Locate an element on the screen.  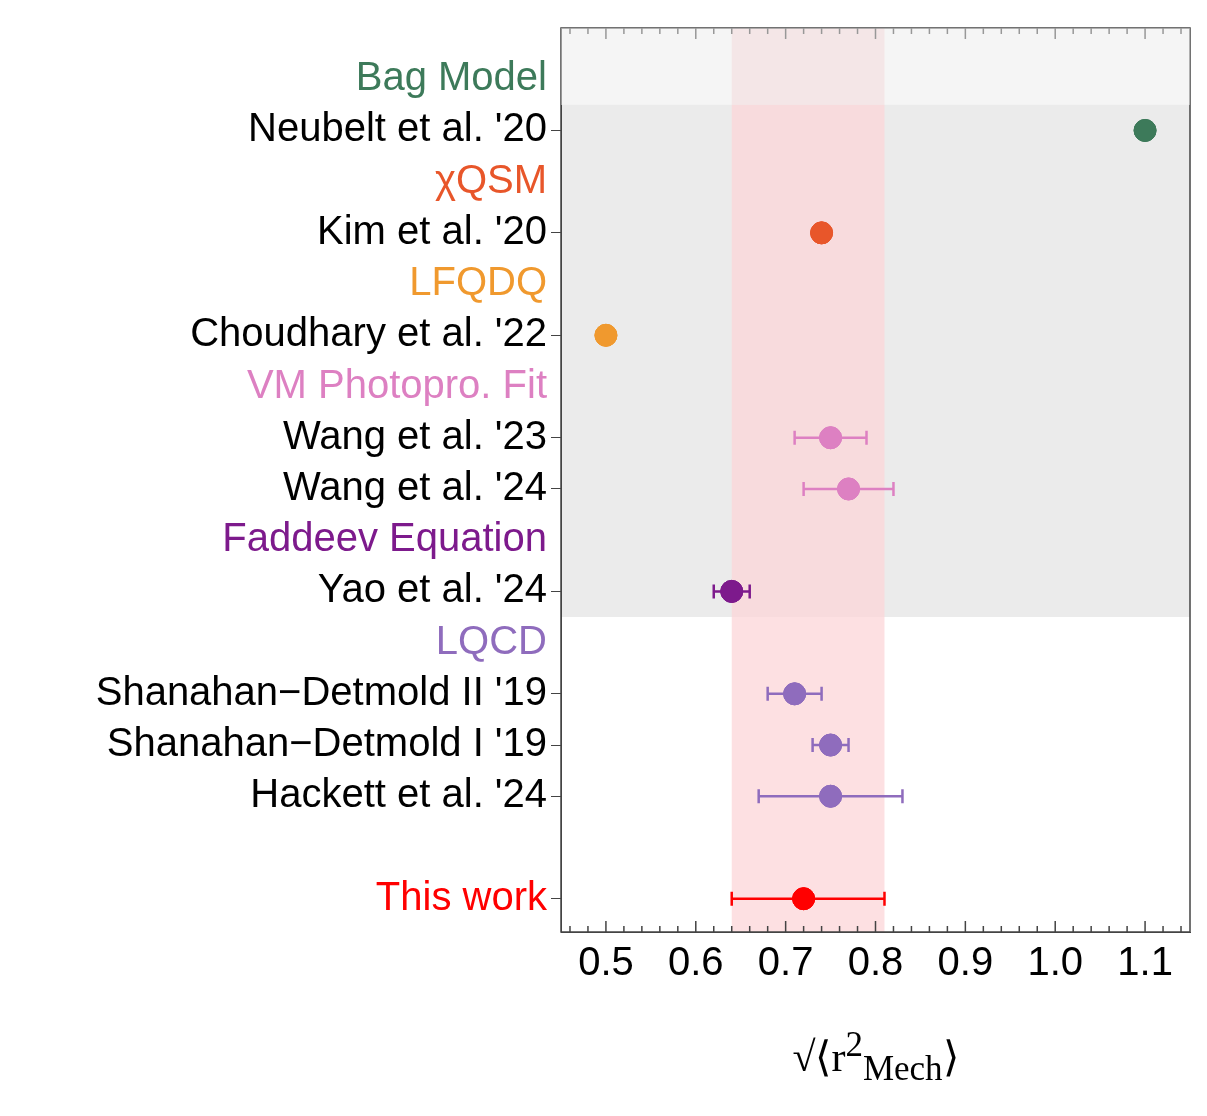
y-tick-label: Hackett et al. '24 is located at coordinates (398, 793).